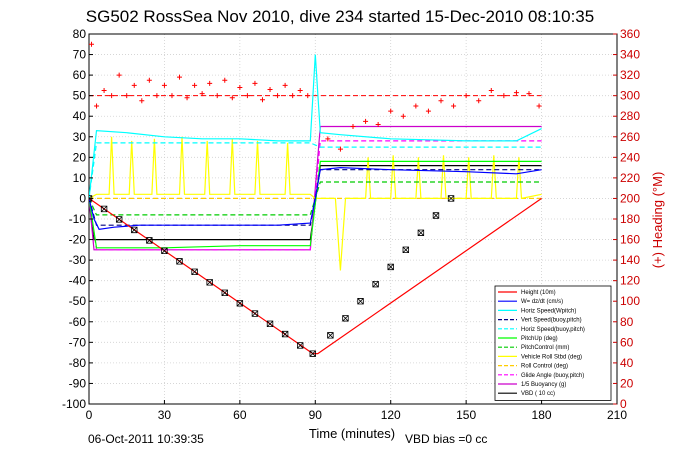  I want to click on y-tick-label: -100, so click(74, 404).